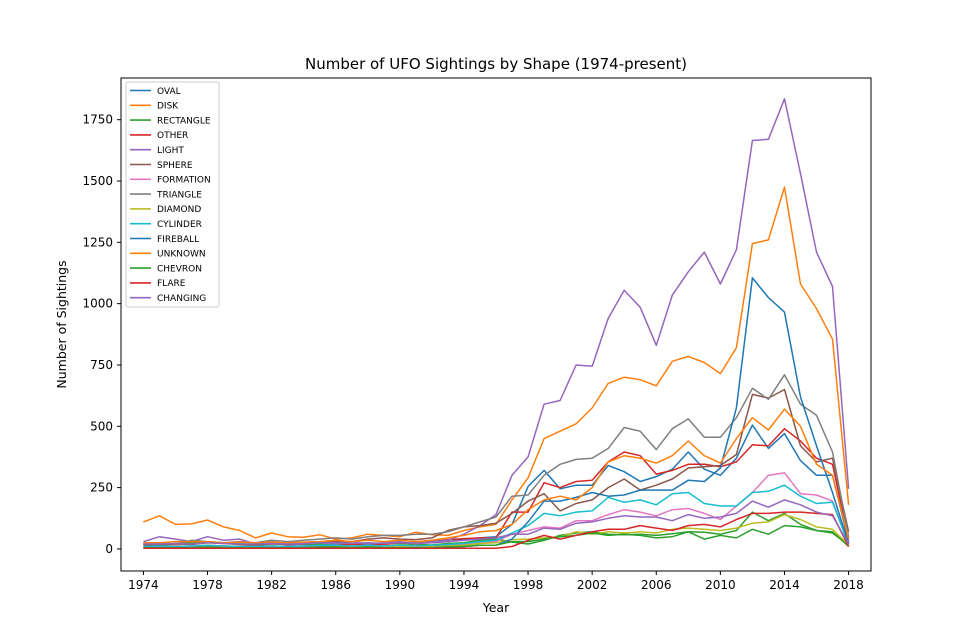  Describe the element at coordinates (101, 488) in the screenshot. I see `y-tick-label: 250` at that location.